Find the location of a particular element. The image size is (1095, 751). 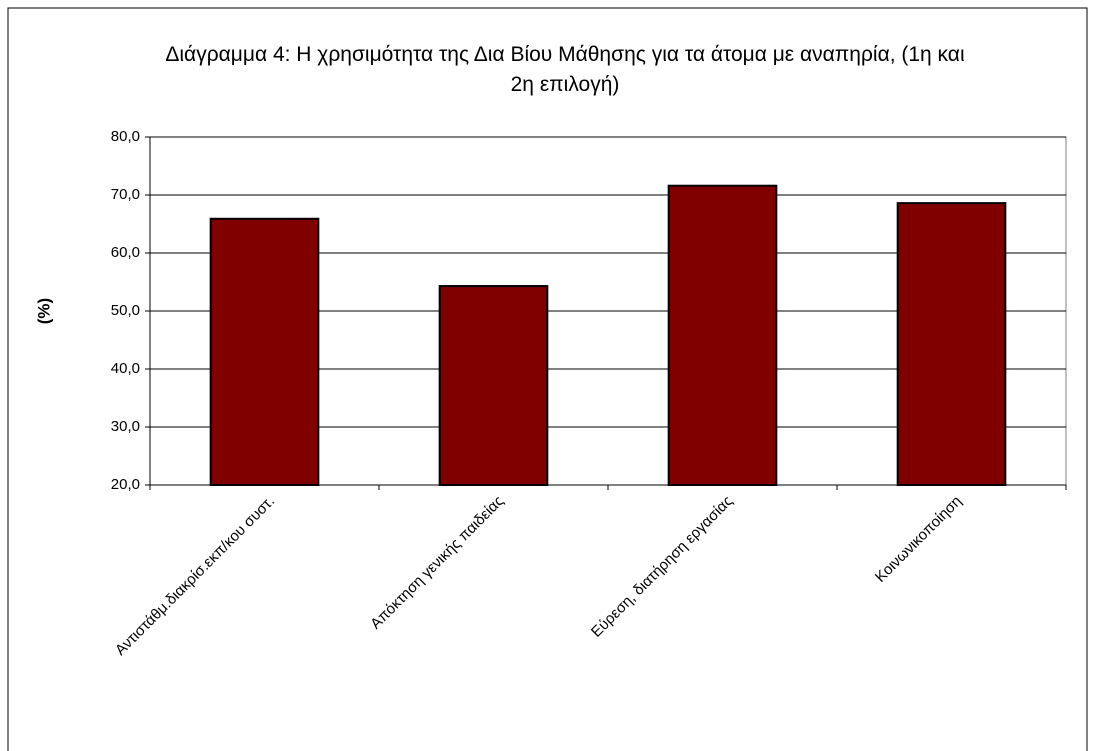

y-tick-label: 40,0 is located at coordinates (125, 368).